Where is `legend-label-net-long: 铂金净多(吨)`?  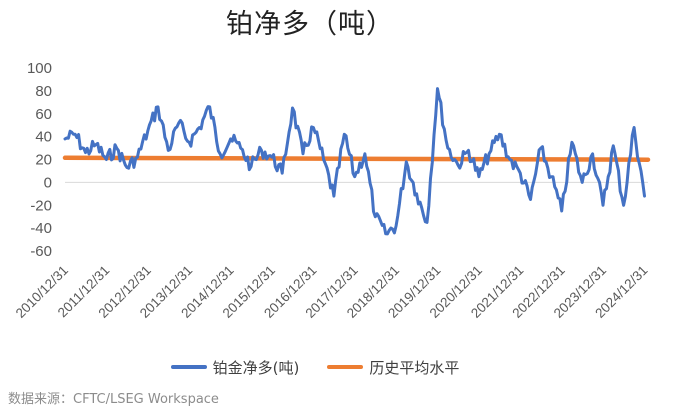
legend-label-net-long: 铂金净多(吨) is located at coordinates (256, 367).